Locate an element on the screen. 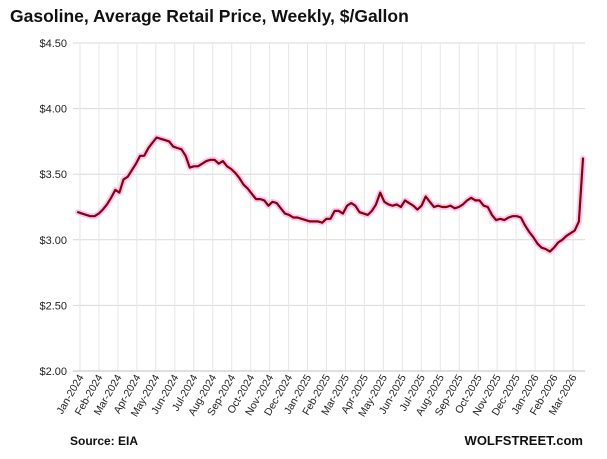 The width and height of the screenshot is (607, 459). y-tick-label: $3.00 is located at coordinates (53, 241).